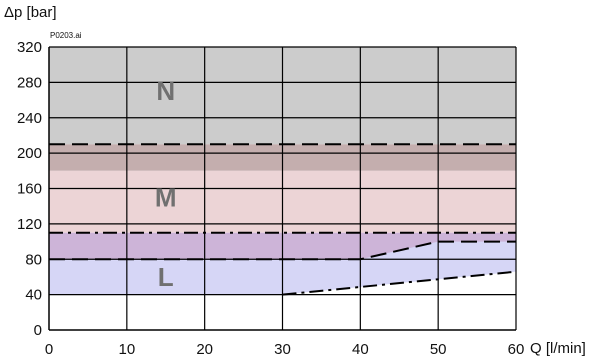 This screenshot has height=361, width=612. Describe the element at coordinates (33, 259) in the screenshot. I see `y-tick-label-80: 80` at that location.